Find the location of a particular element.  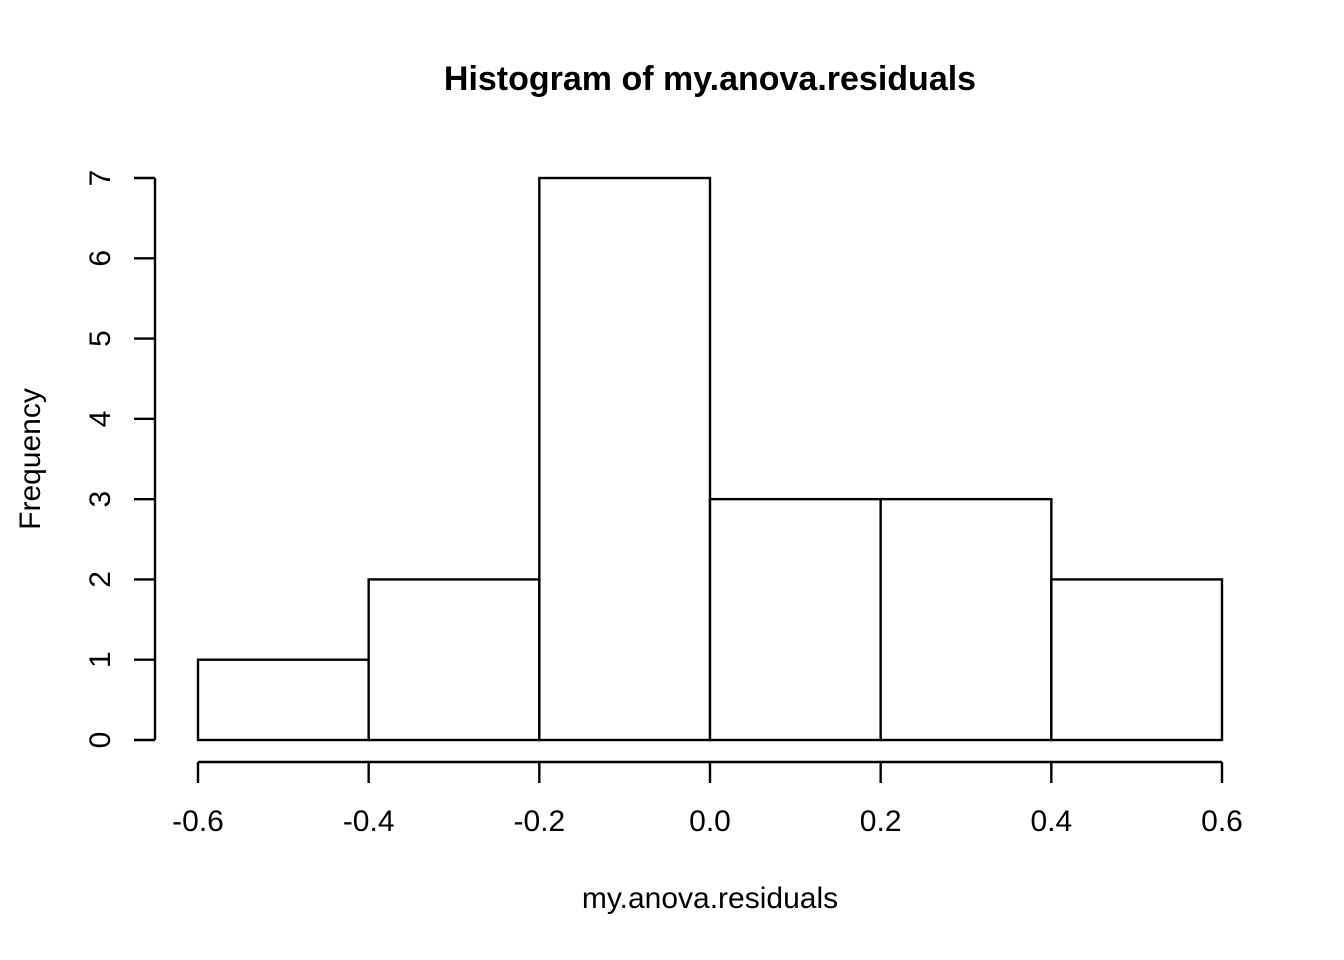

x-tick-label: 0.4 is located at coordinates (1051, 821).